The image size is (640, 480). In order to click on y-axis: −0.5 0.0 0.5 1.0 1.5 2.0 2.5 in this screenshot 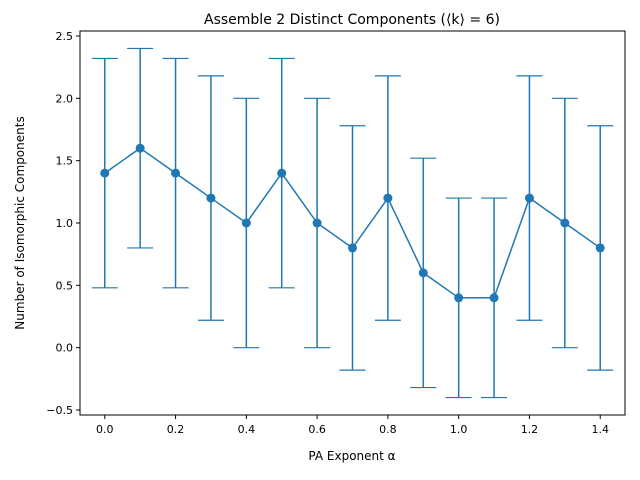, I will do `click(63, 223)`.